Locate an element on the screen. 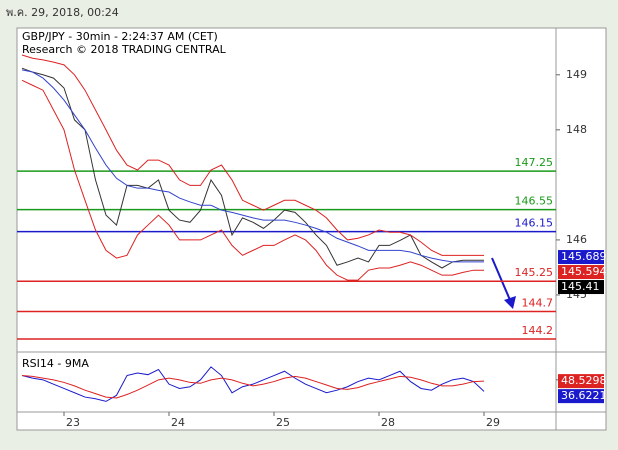 The width and height of the screenshot is (618, 450). price-tag-label: 145.594 is located at coordinates (584, 271).